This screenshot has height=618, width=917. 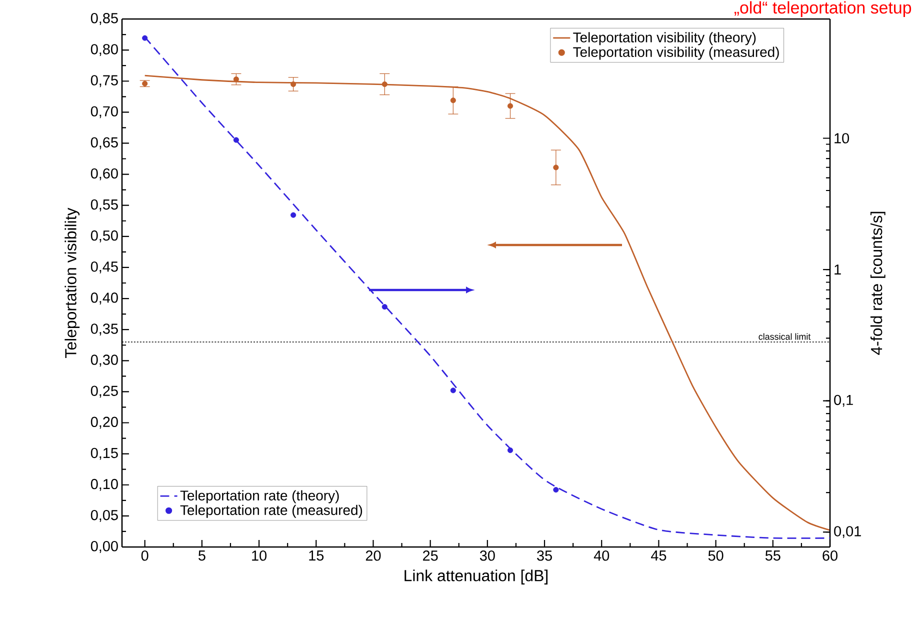 I want to click on y2-tick-label: 1, so click(x=837, y=269).